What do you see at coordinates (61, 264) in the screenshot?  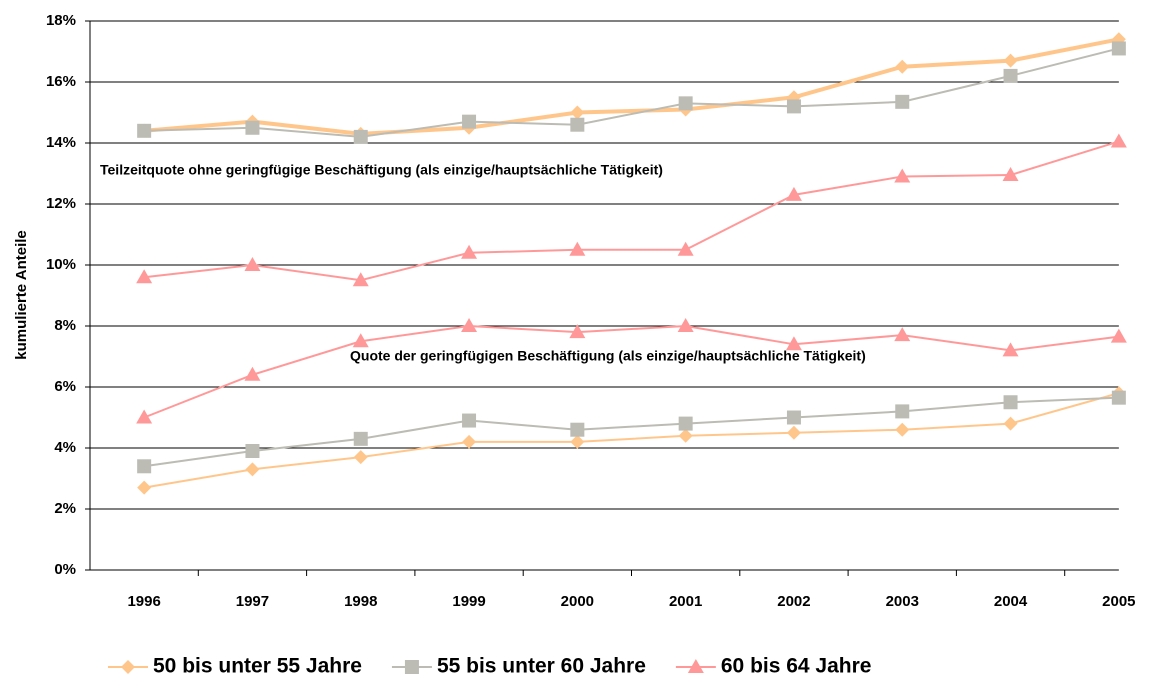 I see `y-tick-label: 10%` at bounding box center [61, 264].